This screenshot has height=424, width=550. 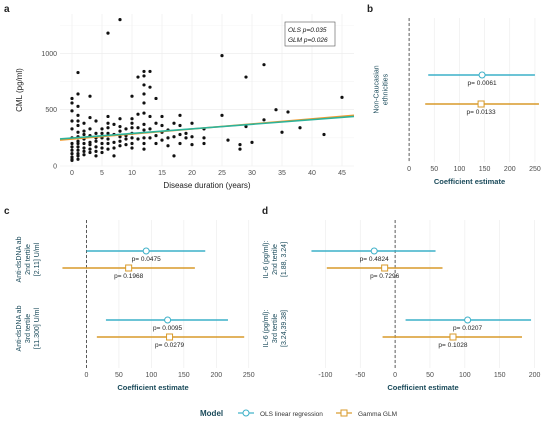 What do you see at coordinates (19, 328) in the screenshot?
I see `group-label-line: Anti-dsDNA ab` at bounding box center [19, 328].